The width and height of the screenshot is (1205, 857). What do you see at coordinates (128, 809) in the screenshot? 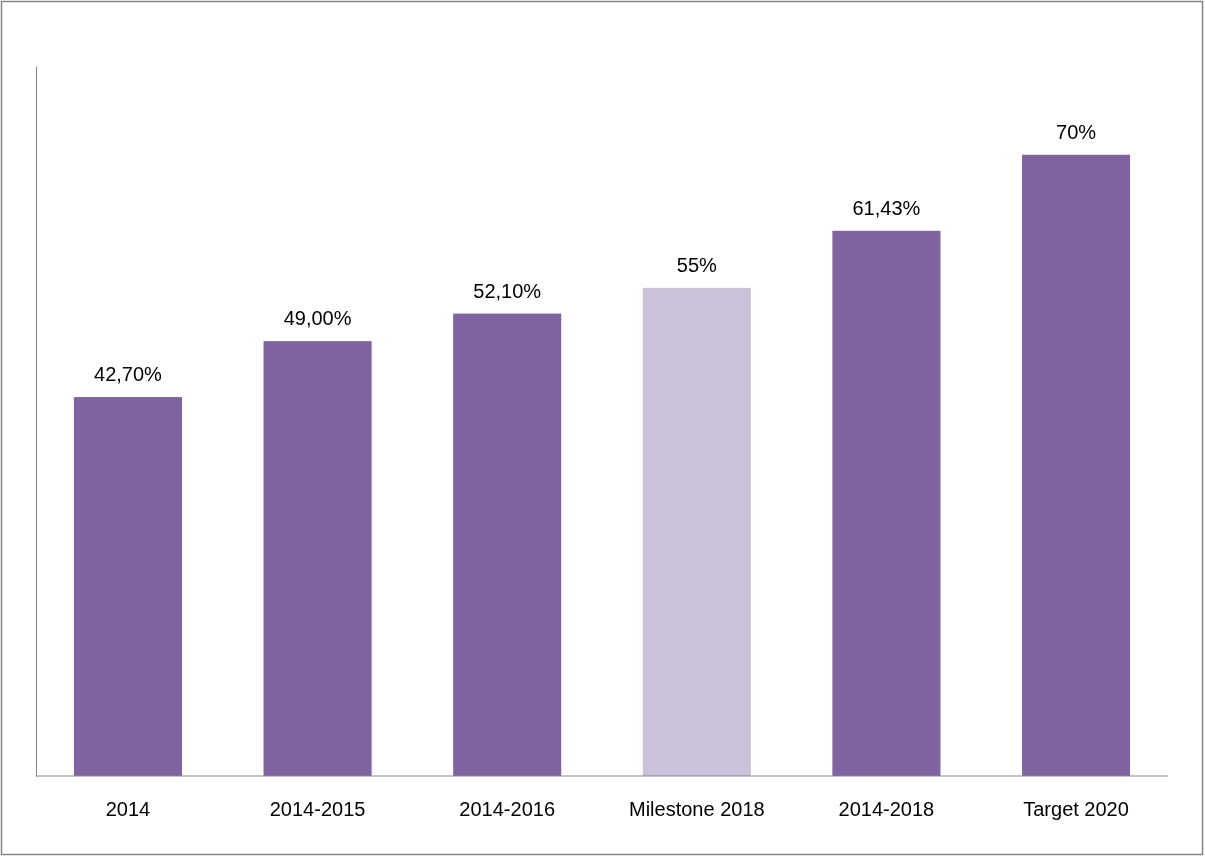
I see `x-tick-label: 2014` at bounding box center [128, 809].